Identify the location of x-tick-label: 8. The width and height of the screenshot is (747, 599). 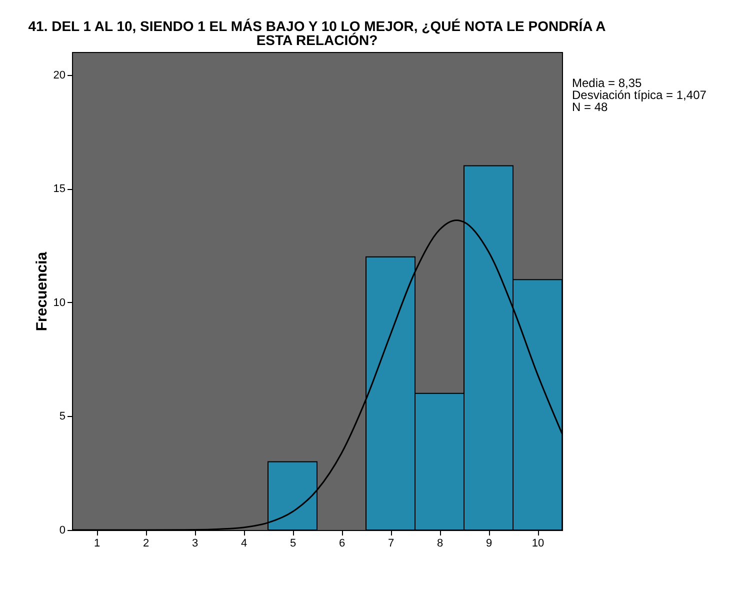
(440, 544).